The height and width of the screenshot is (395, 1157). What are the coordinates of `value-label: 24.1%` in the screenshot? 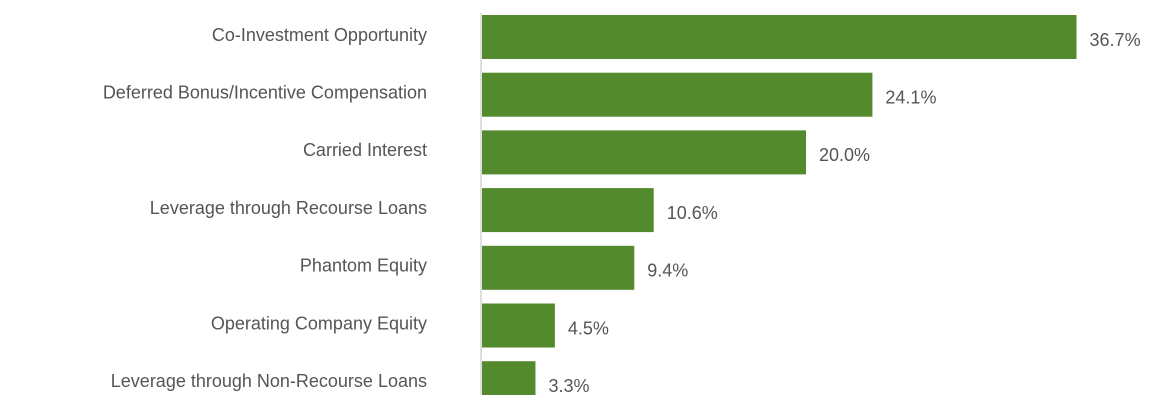 It's located at (910, 97).